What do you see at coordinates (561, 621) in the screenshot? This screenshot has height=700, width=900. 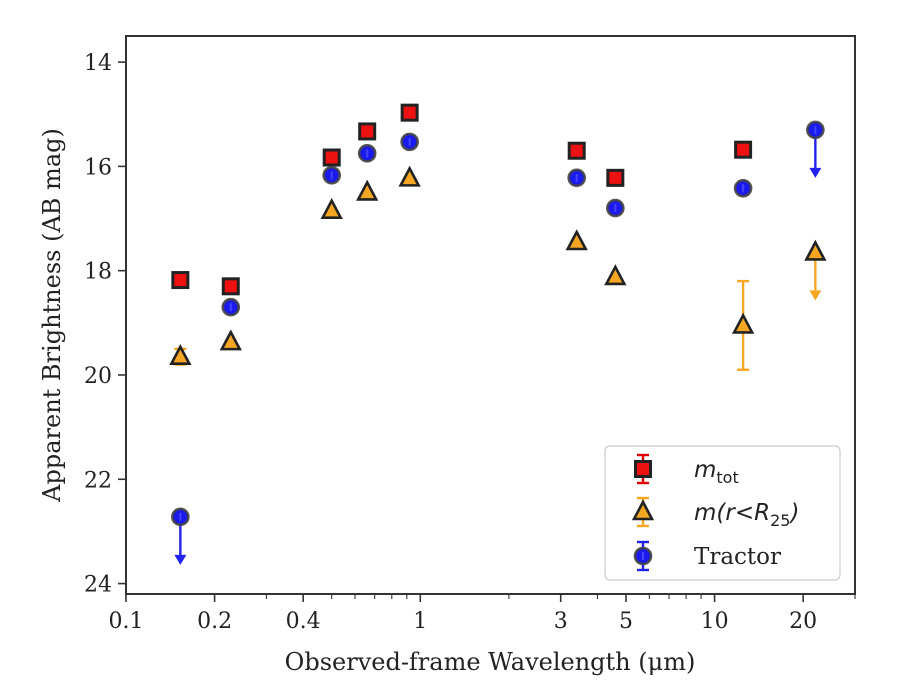 I see `x-tick-label: 3` at bounding box center [561, 621].